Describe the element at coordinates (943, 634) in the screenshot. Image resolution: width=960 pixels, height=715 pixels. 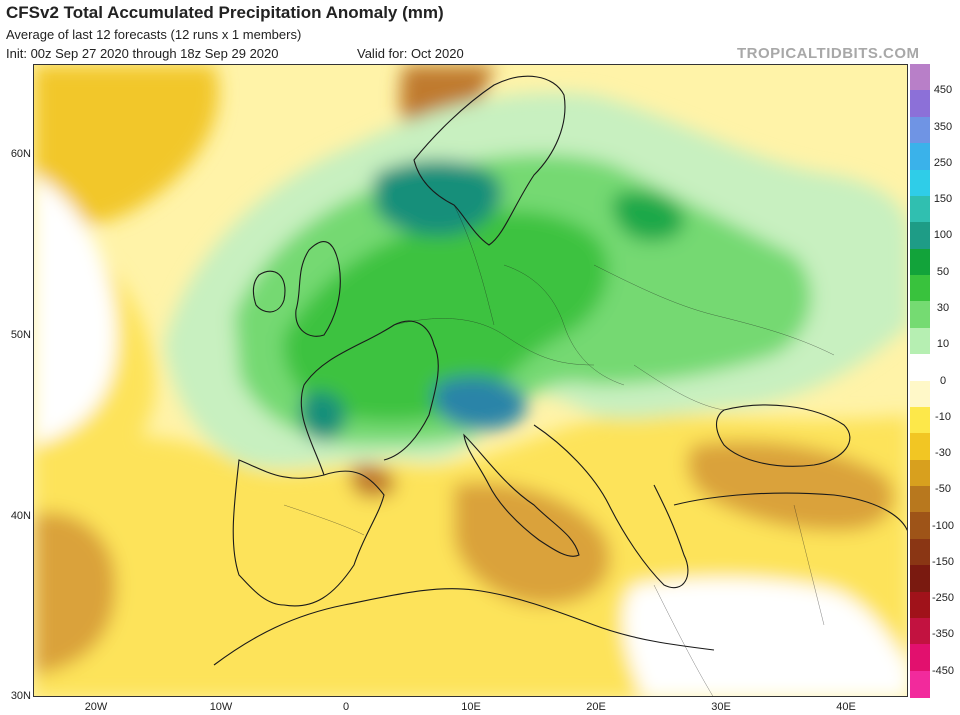
I see `legend-label: -350` at that location.